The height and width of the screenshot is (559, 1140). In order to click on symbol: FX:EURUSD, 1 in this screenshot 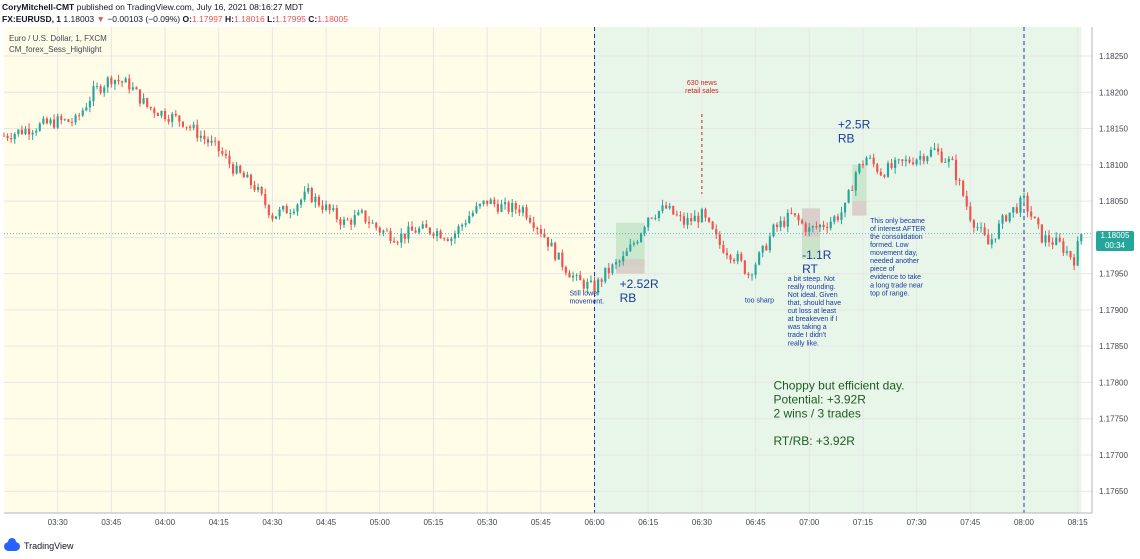, I will do `click(32, 19)`.